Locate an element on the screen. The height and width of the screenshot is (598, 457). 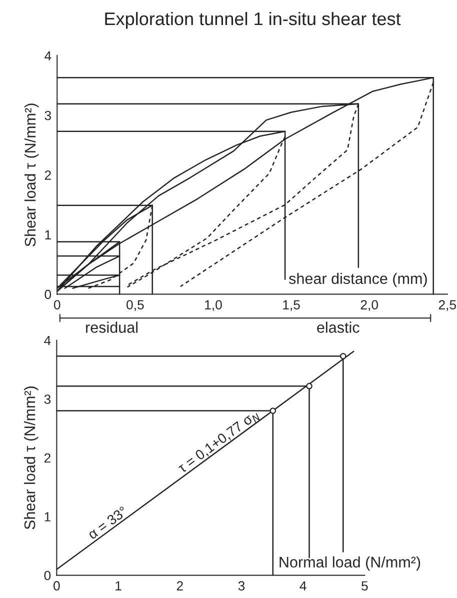
text: elastic is located at coordinates (338, 327).